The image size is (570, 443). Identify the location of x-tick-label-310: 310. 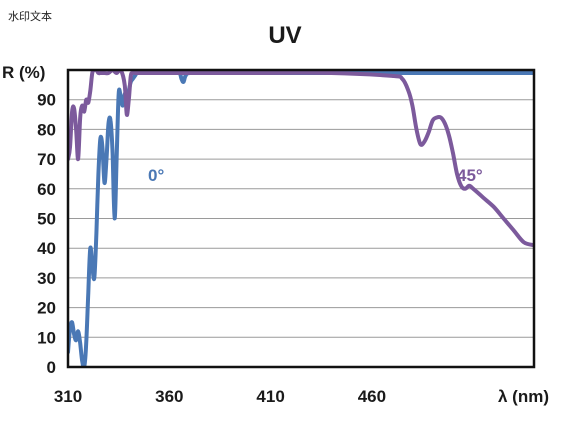
(68, 396).